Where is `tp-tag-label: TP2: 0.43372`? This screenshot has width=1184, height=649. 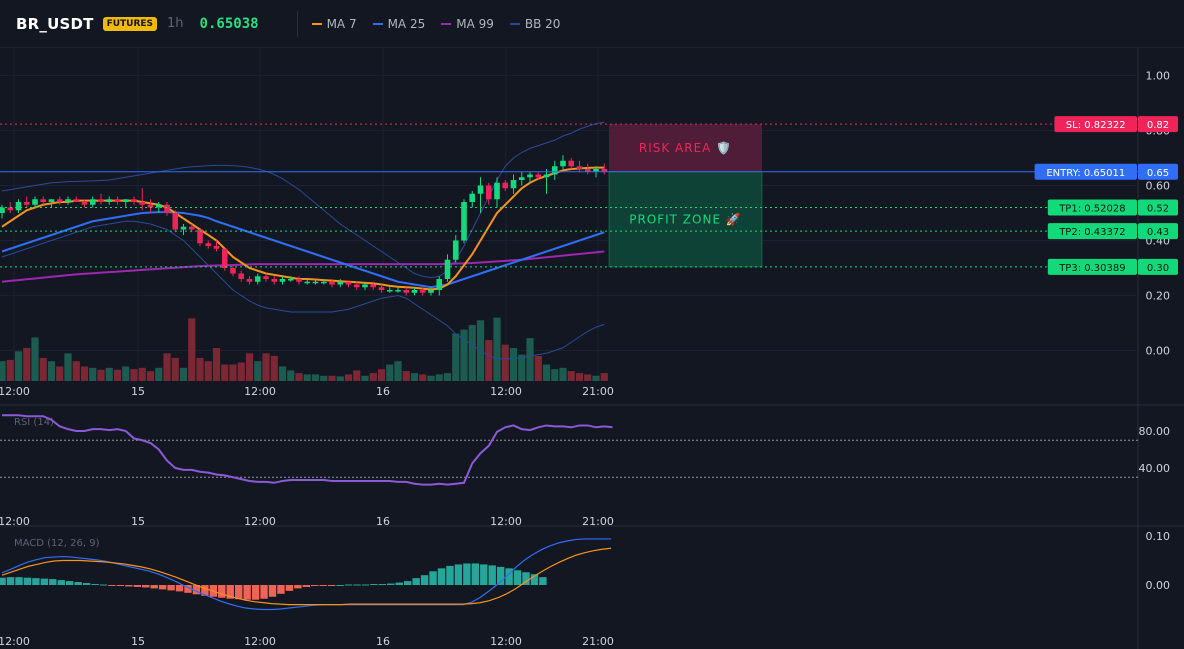 tp-tag-label: TP2: 0.43372 is located at coordinates (1091, 232).